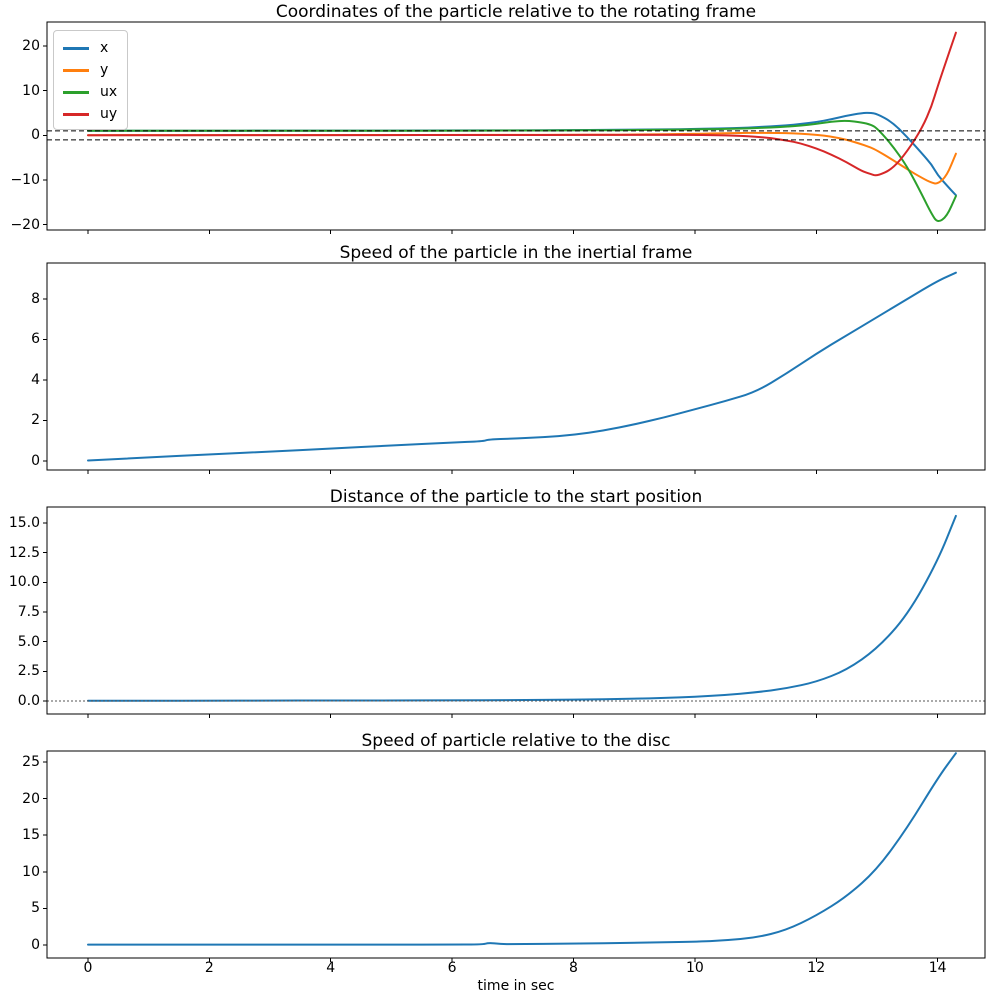  What do you see at coordinates (104, 48) in the screenshot?
I see `legend-label-x: x` at bounding box center [104, 48].